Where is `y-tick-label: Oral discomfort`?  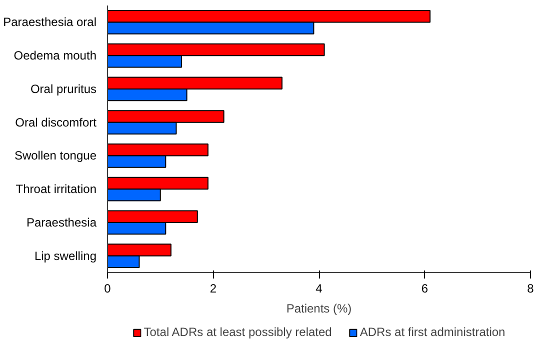 y-tick-label: Oral discomfort is located at coordinates (56, 122).